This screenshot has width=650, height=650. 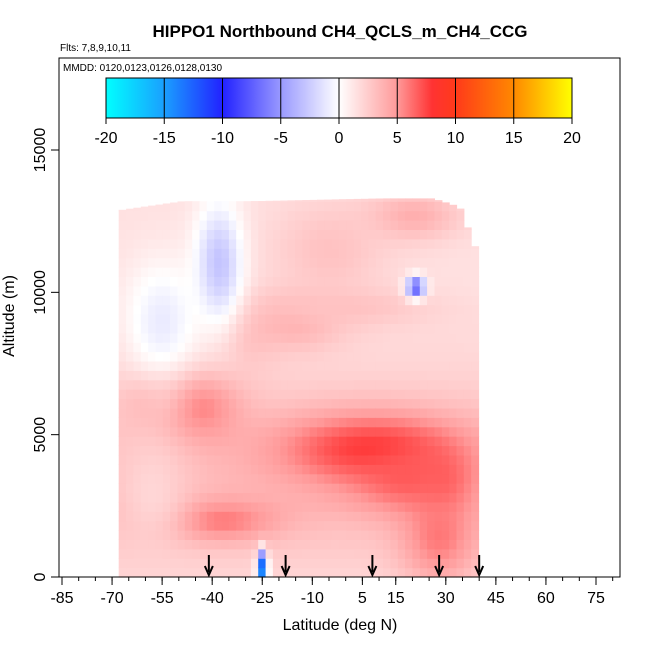 What do you see at coordinates (95, 48) in the screenshot?
I see `flights-label: Flts: 7,8,9,10,11` at bounding box center [95, 48].